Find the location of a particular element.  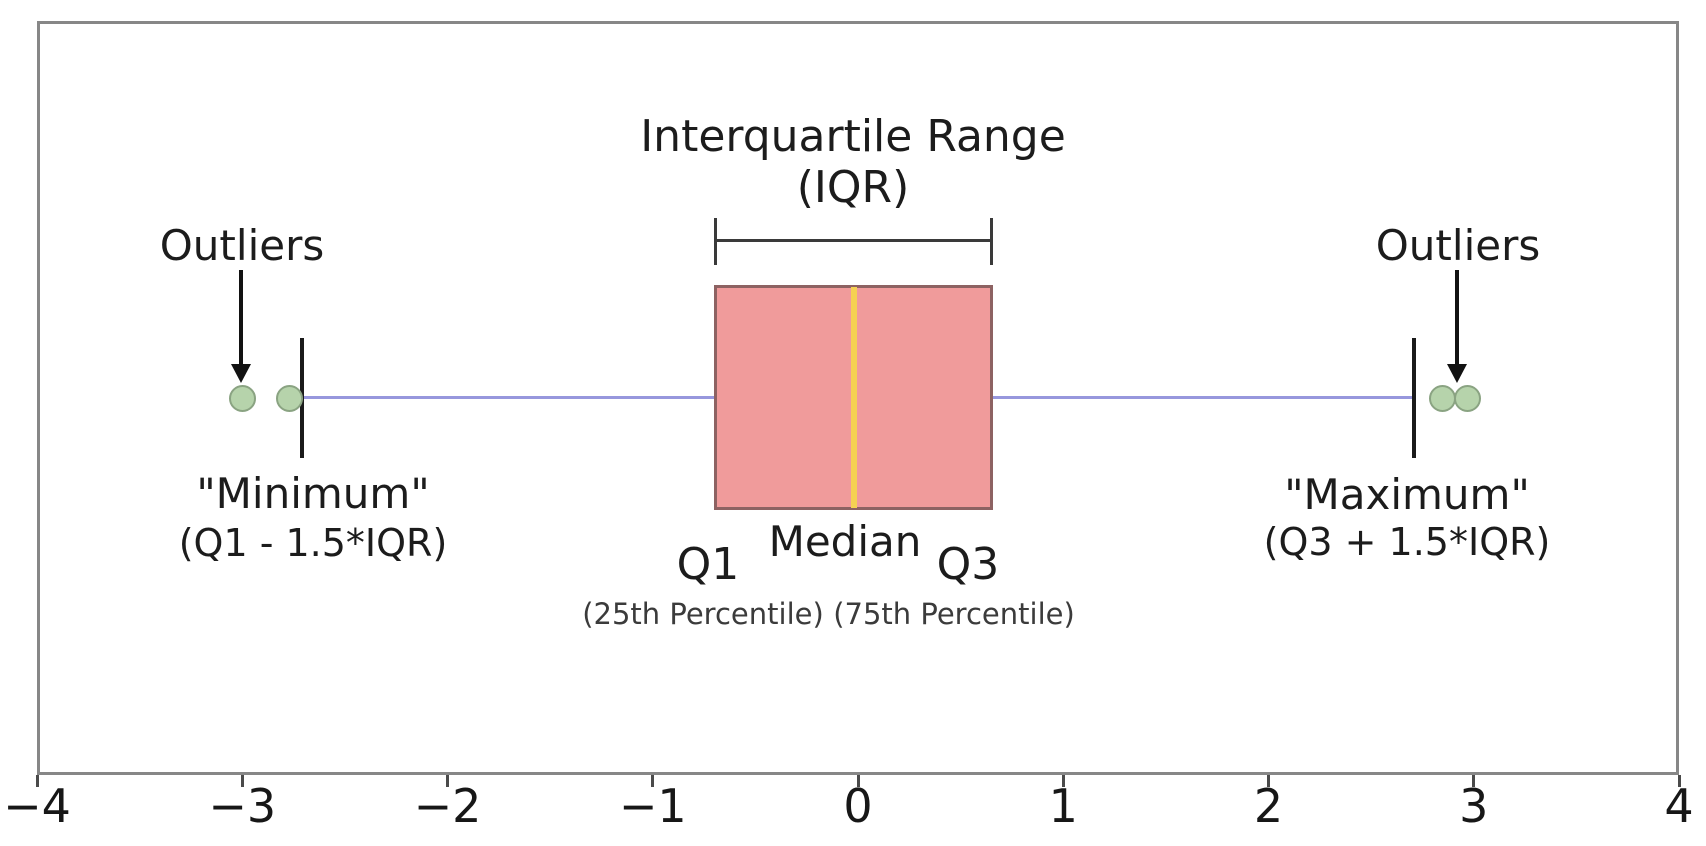

x-tick-label: 0 is located at coordinates (858, 806).